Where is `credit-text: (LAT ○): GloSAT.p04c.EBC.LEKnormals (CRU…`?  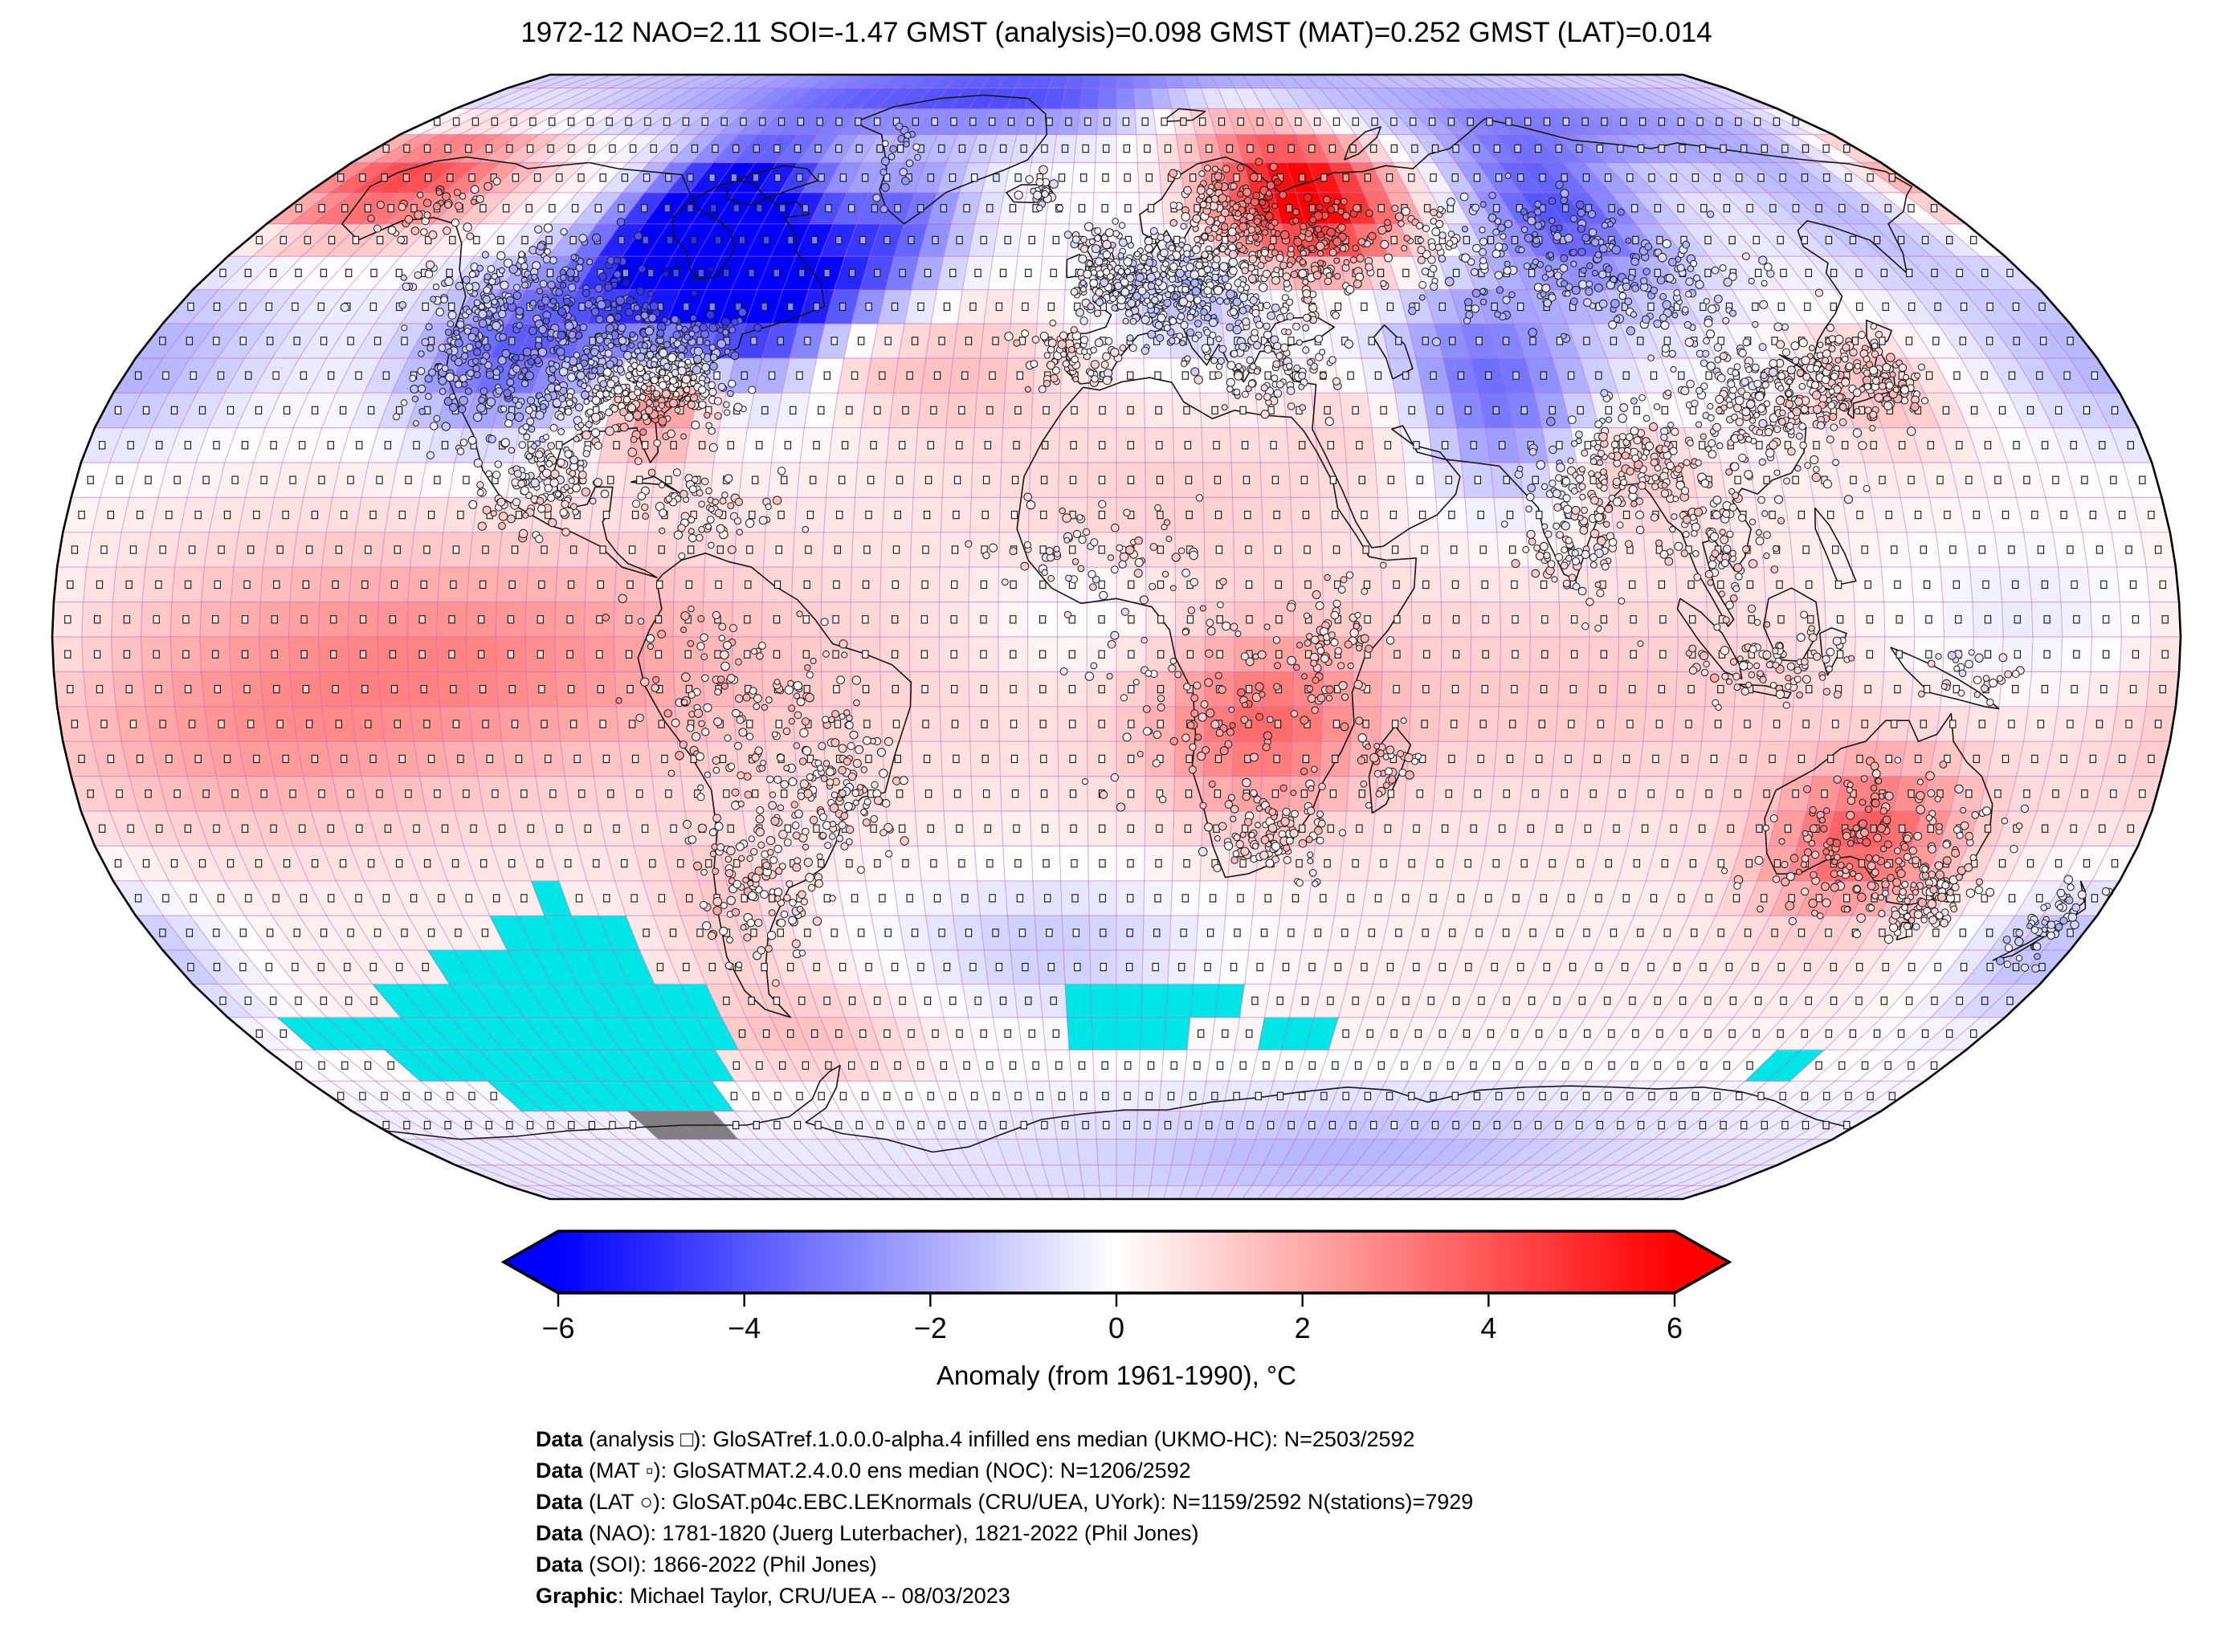
credit-text: (LAT ○): GloSAT.p04c.EBC.LEKnormals (CRU… is located at coordinates (1028, 1502).